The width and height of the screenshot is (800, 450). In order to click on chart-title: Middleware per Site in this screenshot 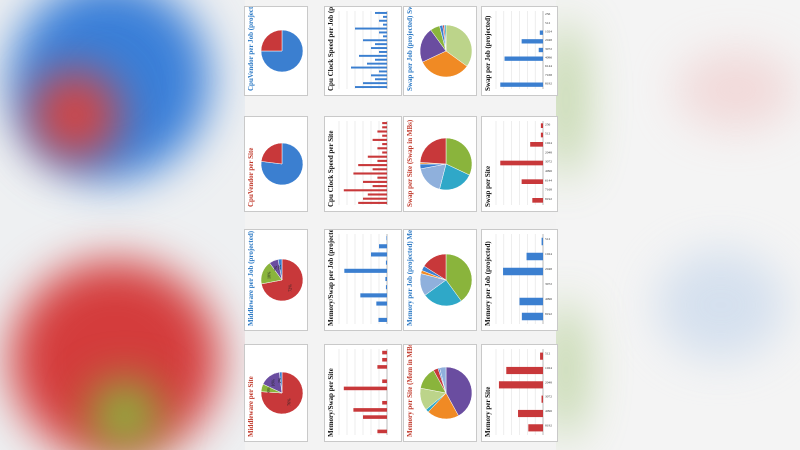, I will do `click(251, 406)`.